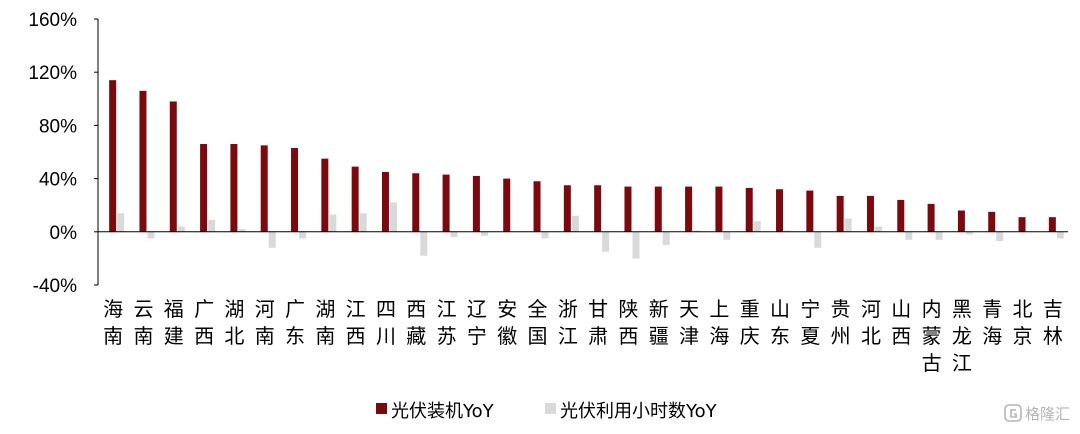 Image resolution: width=1080 pixels, height=434 pixels. What do you see at coordinates (810, 322) in the screenshot?
I see `x-category-label: 宁夏` at bounding box center [810, 322].